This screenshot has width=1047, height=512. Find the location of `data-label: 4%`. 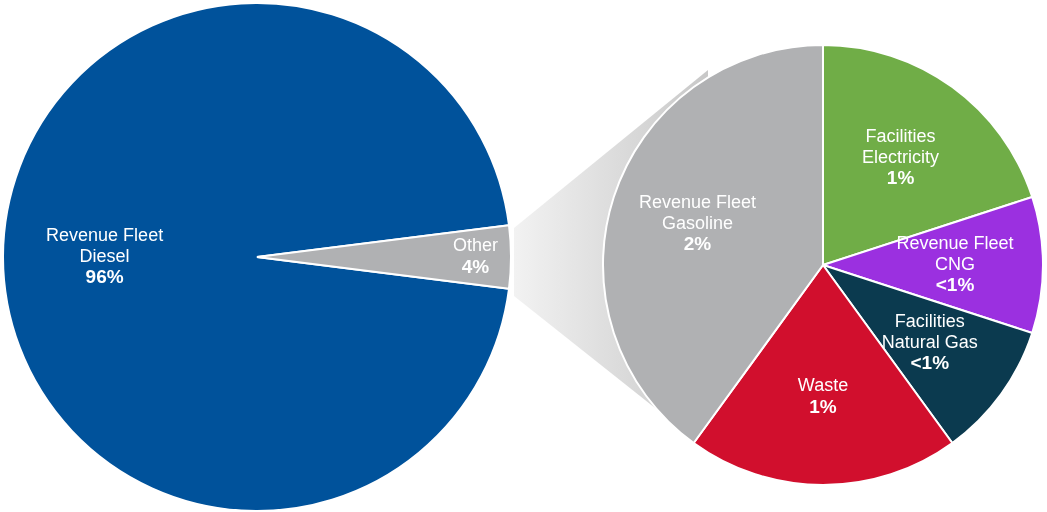

data-label: 4% is located at coordinates (475, 266).